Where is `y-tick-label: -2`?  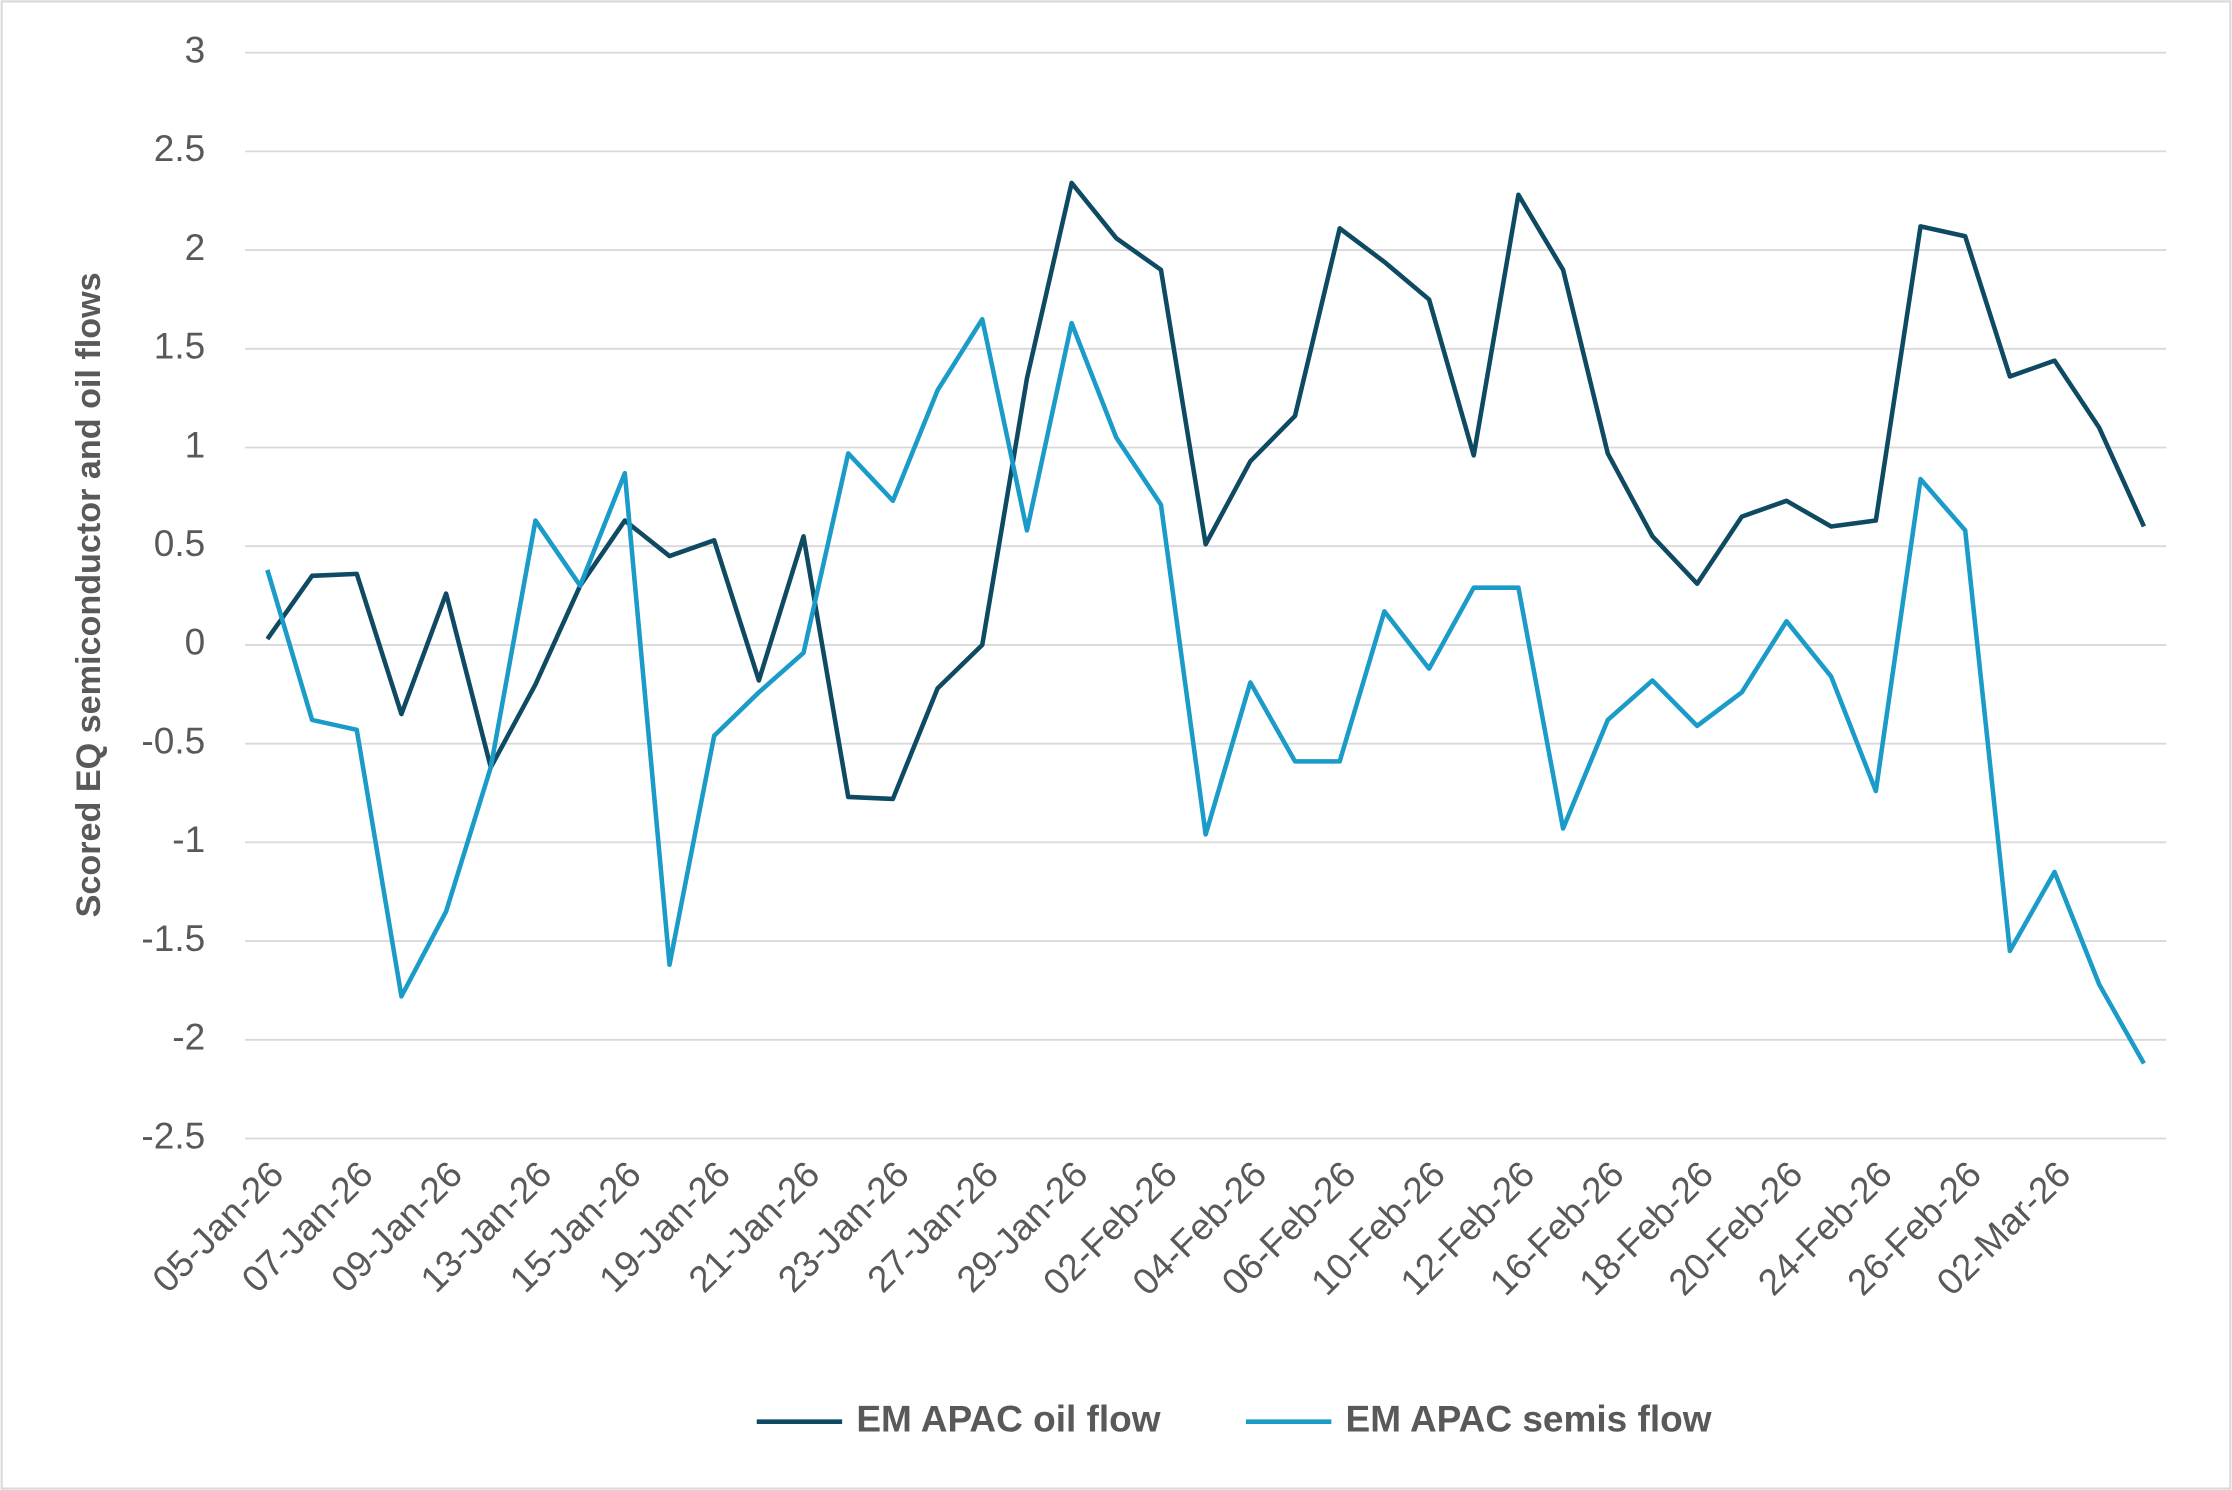
y-tick-label: -2 is located at coordinates (188, 1037).